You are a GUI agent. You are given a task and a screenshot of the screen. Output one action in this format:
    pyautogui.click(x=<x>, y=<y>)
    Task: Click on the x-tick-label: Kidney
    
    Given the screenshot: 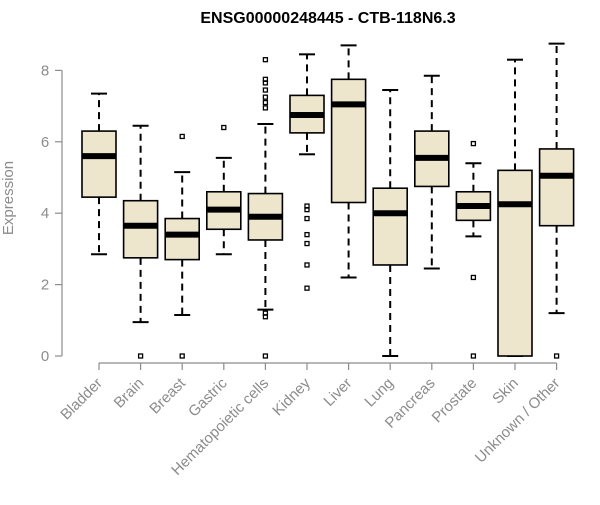 What is the action you would take?
    pyautogui.click(x=291, y=396)
    